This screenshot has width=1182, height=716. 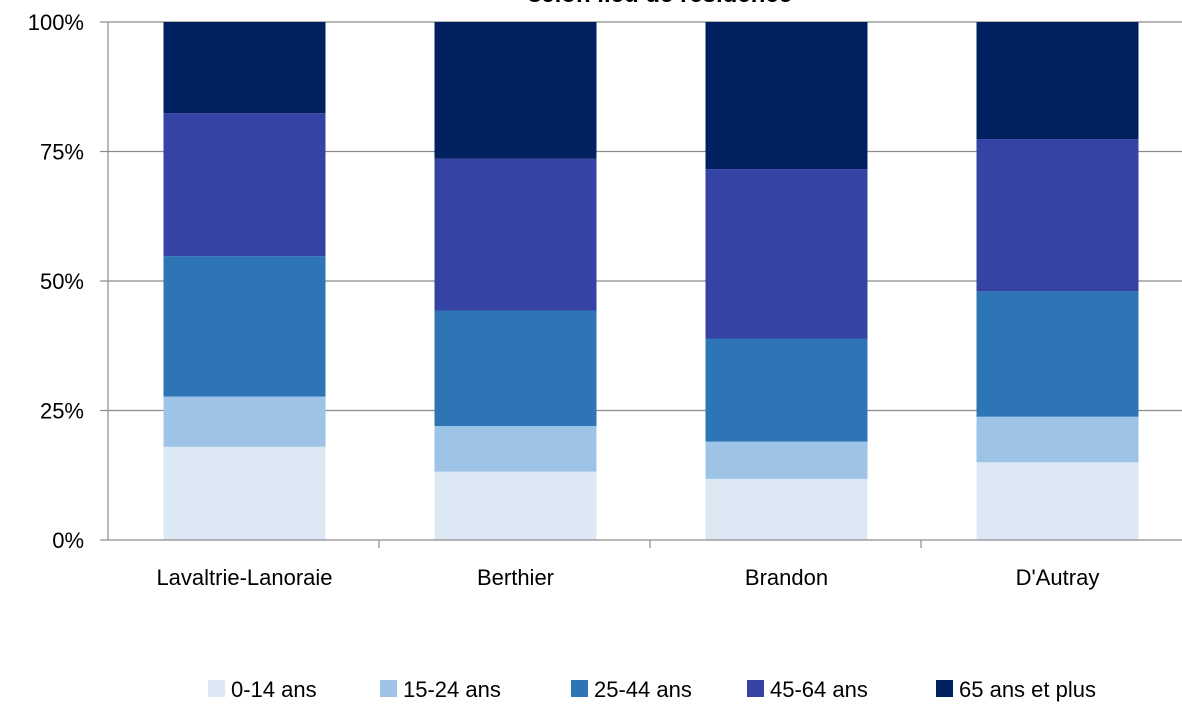 I want to click on legend-label: 25-44 ans, so click(x=643, y=689).